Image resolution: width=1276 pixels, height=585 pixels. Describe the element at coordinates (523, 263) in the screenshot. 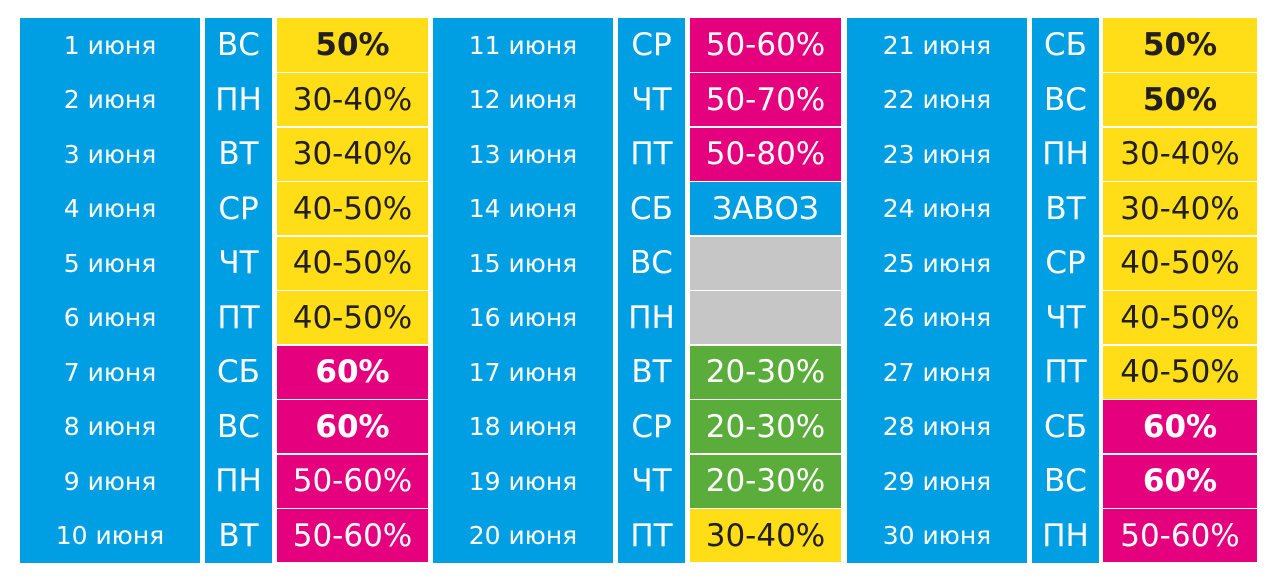

I see `date-cell: 15 июня` at that location.